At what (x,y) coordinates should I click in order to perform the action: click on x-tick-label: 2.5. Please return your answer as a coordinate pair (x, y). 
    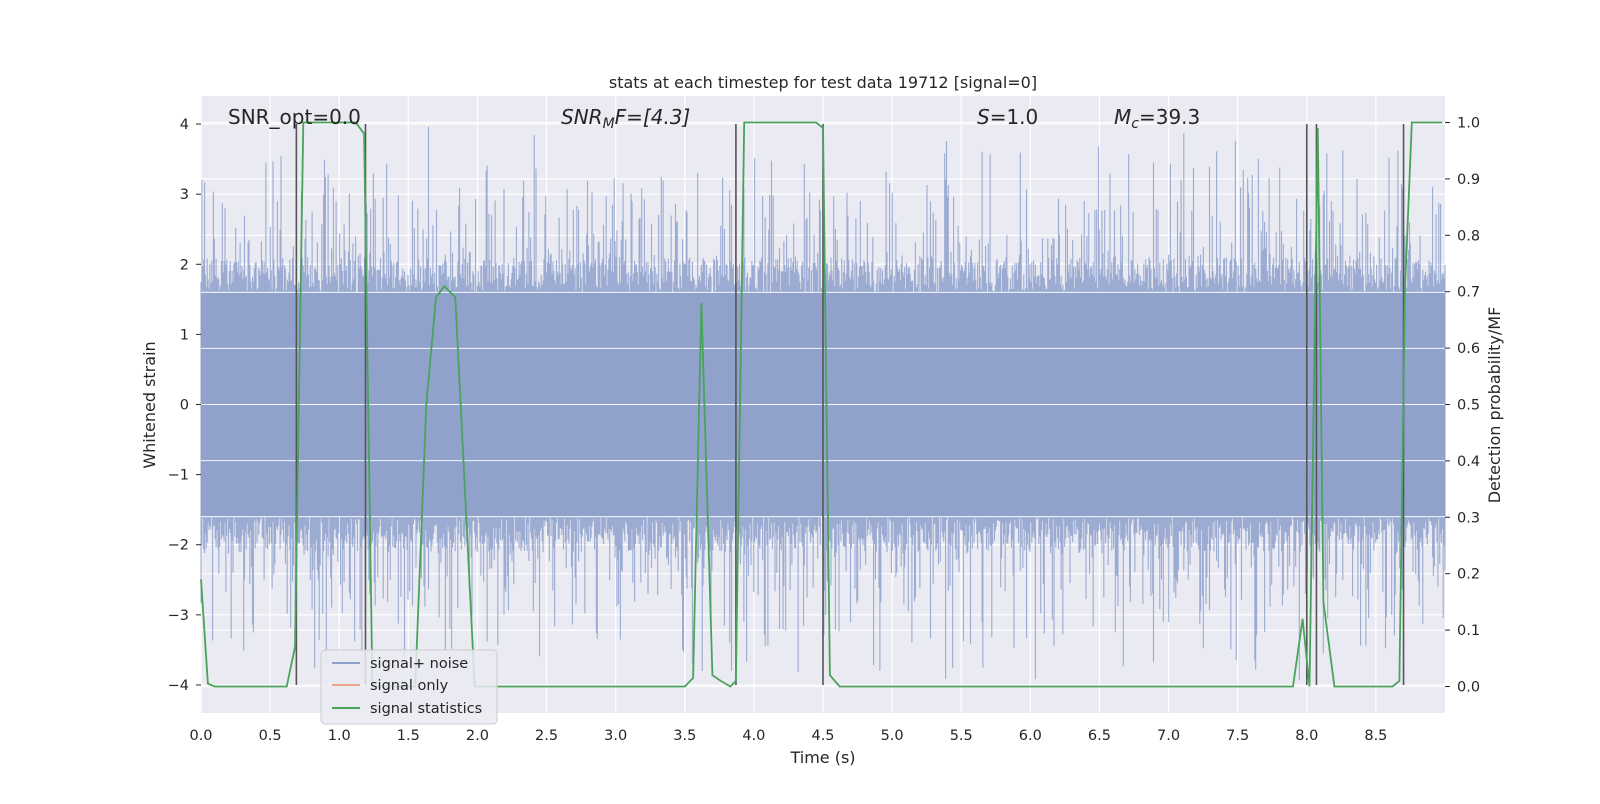
    Looking at the image, I should click on (546, 736).